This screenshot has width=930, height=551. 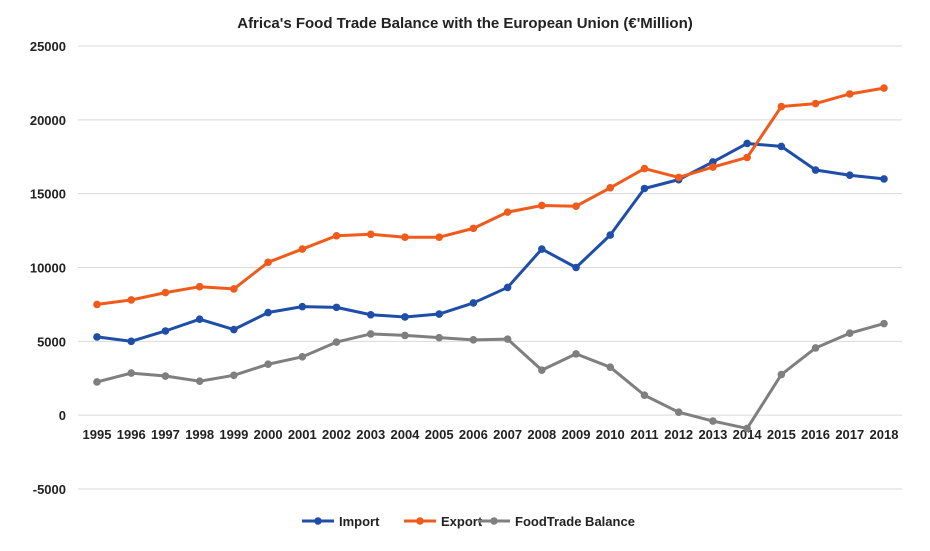 I want to click on y-axis: 25000 20000 15000 10000 5000 0 -5000, so click(x=48, y=268).